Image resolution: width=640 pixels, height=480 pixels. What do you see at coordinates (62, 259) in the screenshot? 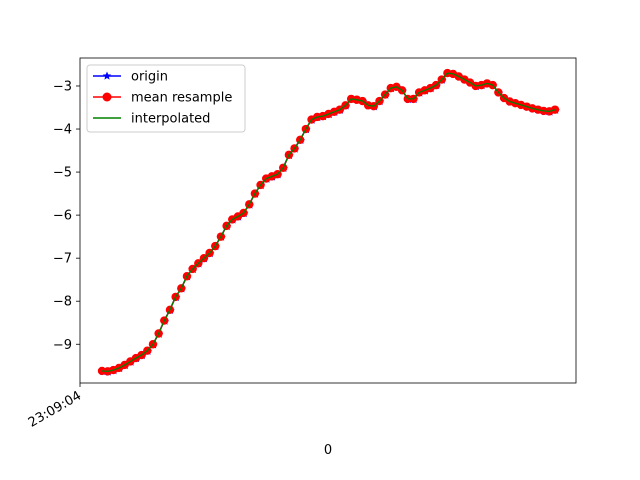
I see `y-tick-label: −7` at bounding box center [62, 259].